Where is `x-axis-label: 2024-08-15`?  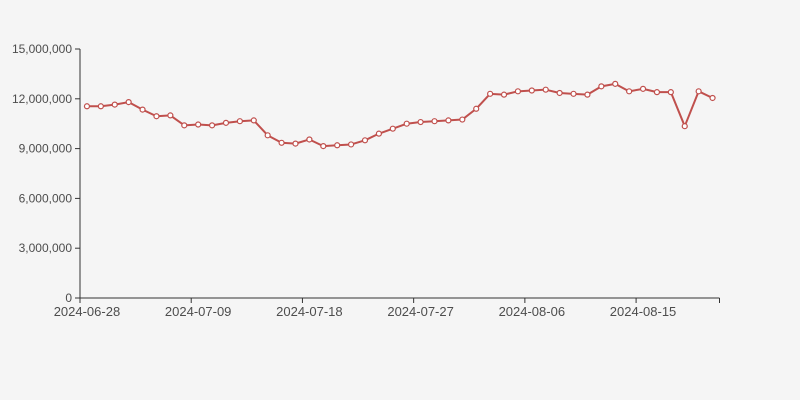 x-axis-label: 2024-08-15 is located at coordinates (643, 311).